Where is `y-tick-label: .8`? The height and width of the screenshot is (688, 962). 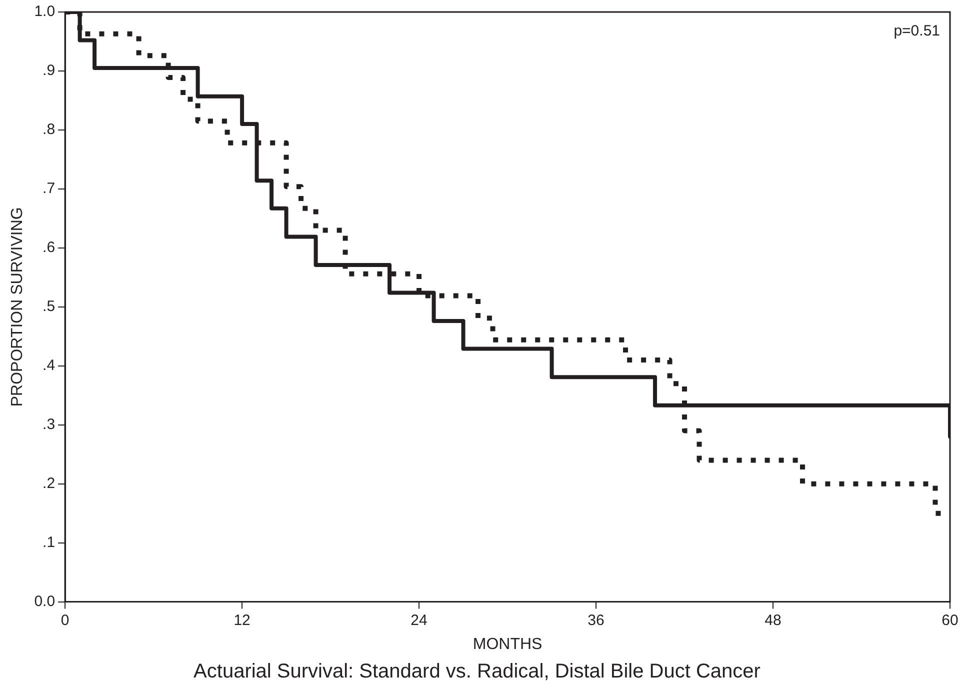 y-tick-label: .8 is located at coordinates (49, 129).